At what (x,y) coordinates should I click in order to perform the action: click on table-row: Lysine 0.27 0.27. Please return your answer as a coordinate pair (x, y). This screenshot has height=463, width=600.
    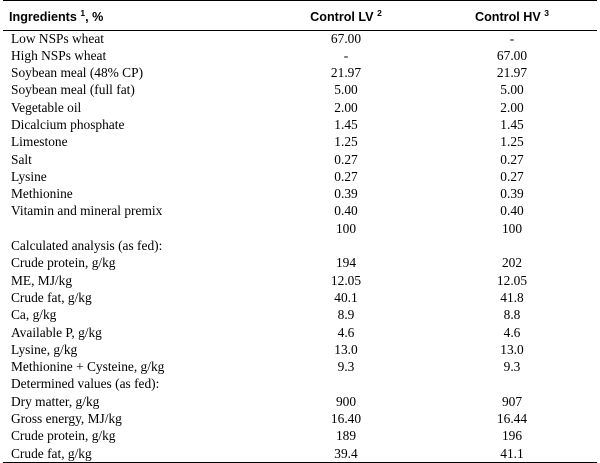
    Looking at the image, I should click on (300, 177).